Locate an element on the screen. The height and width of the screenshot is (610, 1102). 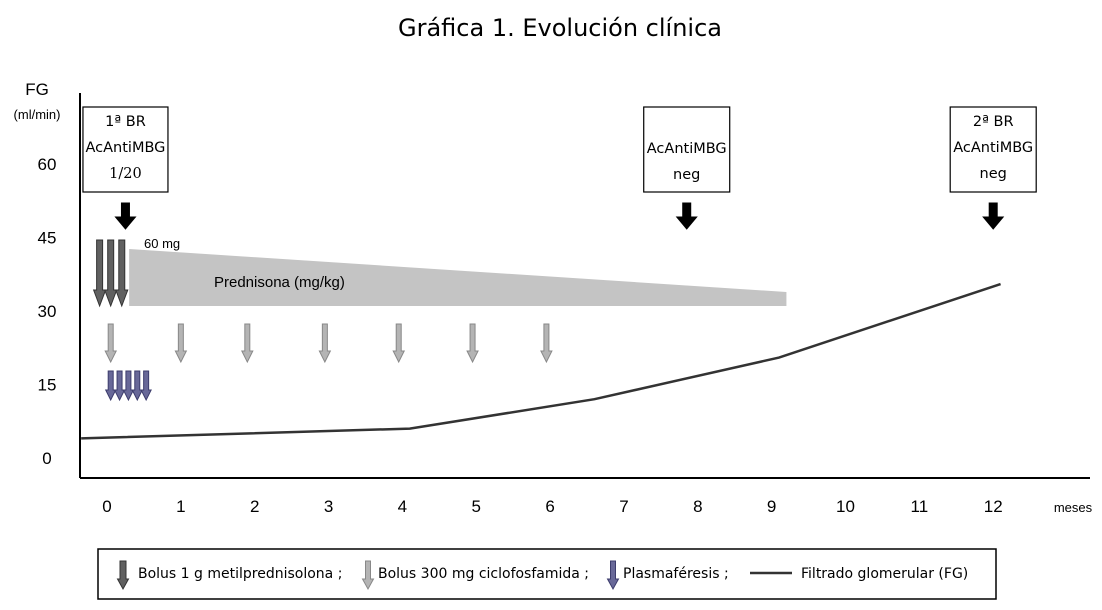
x-tick-label: 5 is located at coordinates (476, 506).